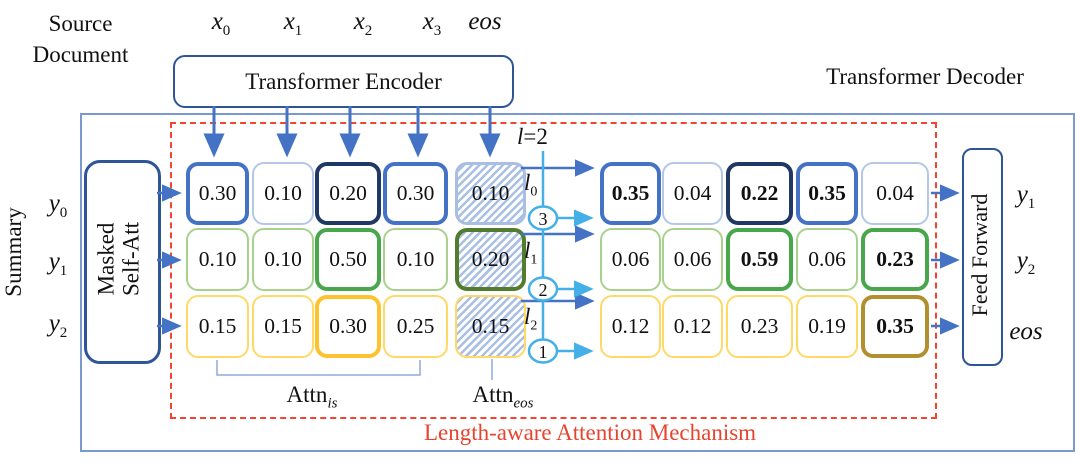 This screenshot has width=1080, height=469. I want to click on length-token-l2: l2, so click(531, 319).